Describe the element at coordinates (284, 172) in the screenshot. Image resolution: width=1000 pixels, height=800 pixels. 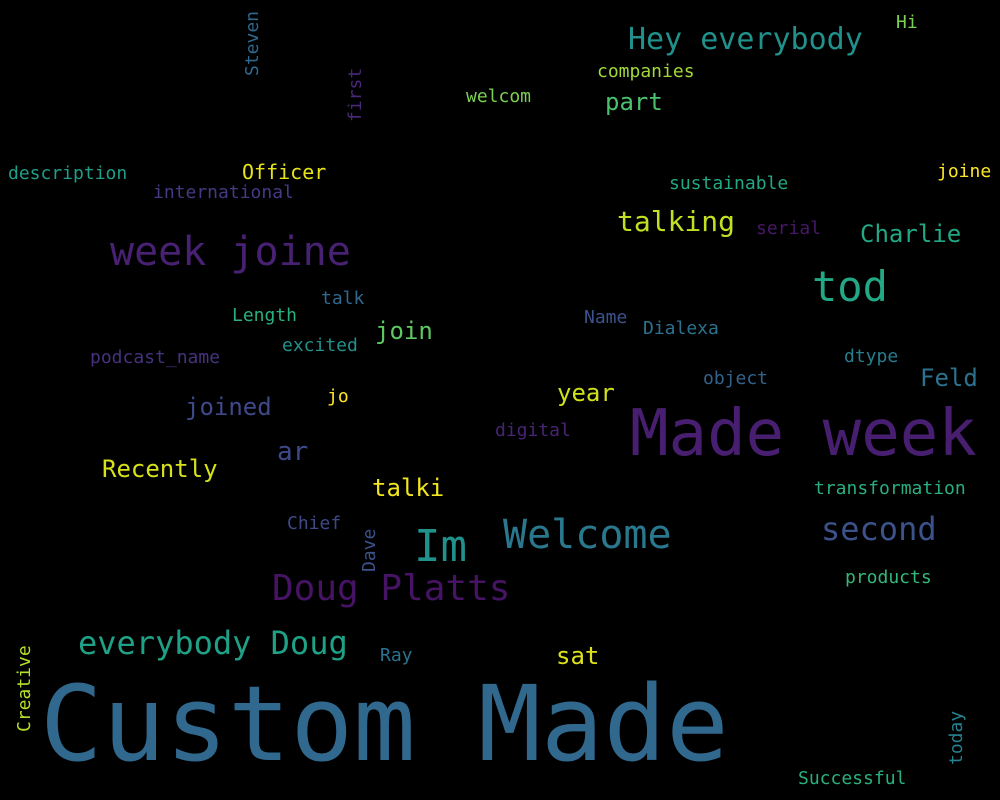
I see `word-officer: Officer` at that location.